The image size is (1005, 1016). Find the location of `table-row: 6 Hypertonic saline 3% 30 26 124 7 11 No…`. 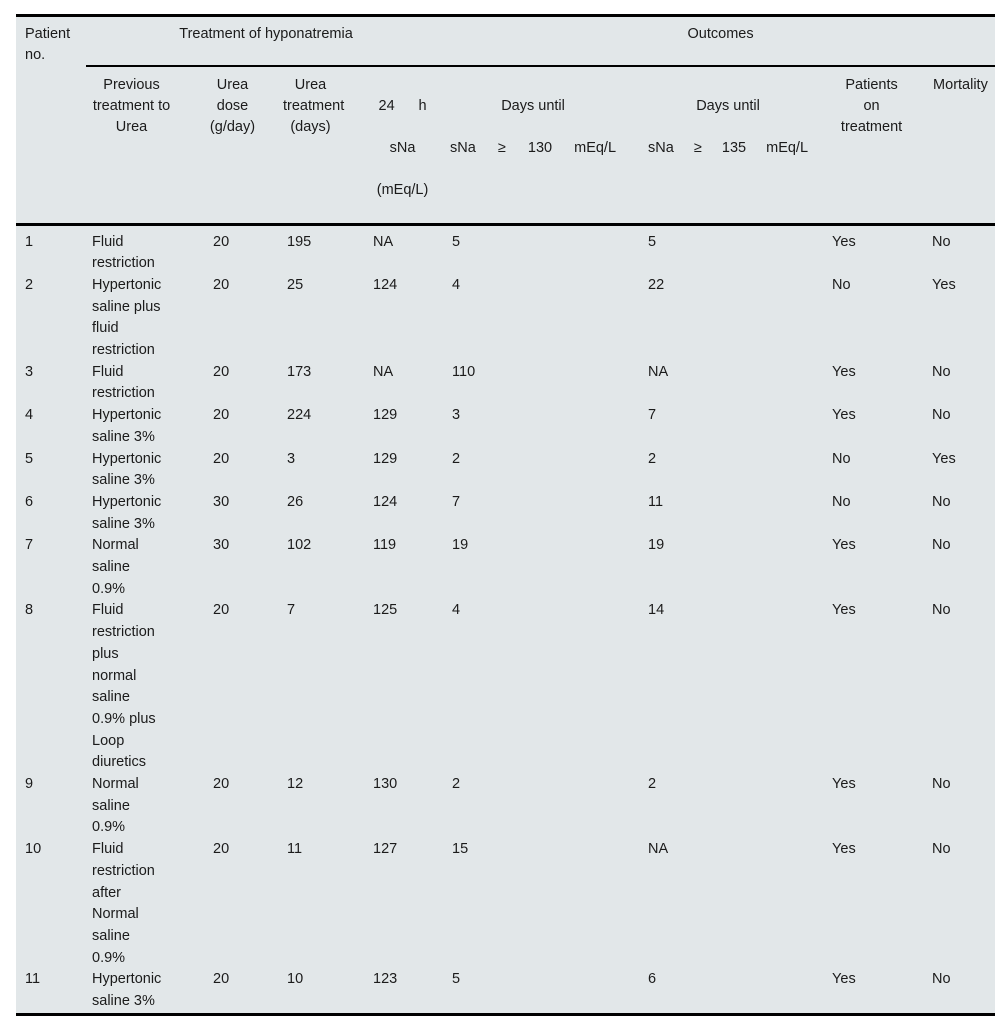

table-row: 6 Hypertonic saline 3% 30 26 124 7 11 No… is located at coordinates (505, 513).